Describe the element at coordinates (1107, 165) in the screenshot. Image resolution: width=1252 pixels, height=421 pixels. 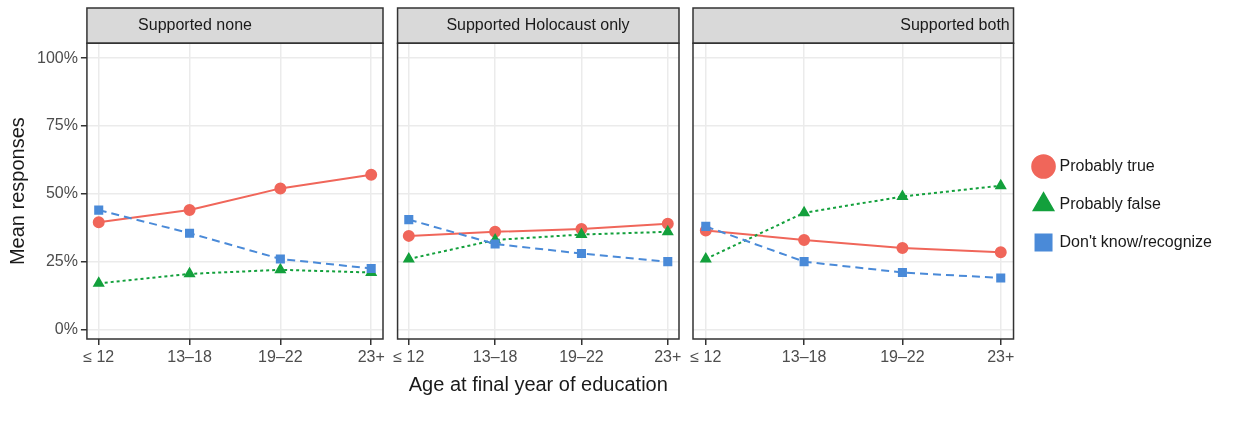
I see `legend-label: Probably true` at that location.